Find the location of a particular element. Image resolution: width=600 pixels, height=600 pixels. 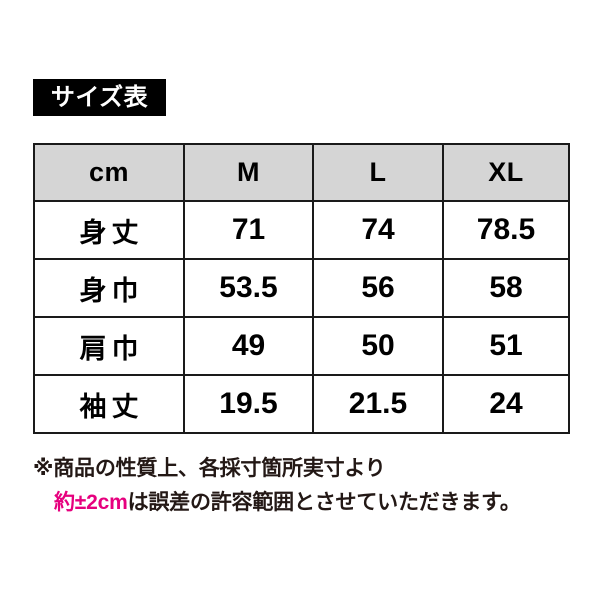

column-header-m: M is located at coordinates (248, 172).